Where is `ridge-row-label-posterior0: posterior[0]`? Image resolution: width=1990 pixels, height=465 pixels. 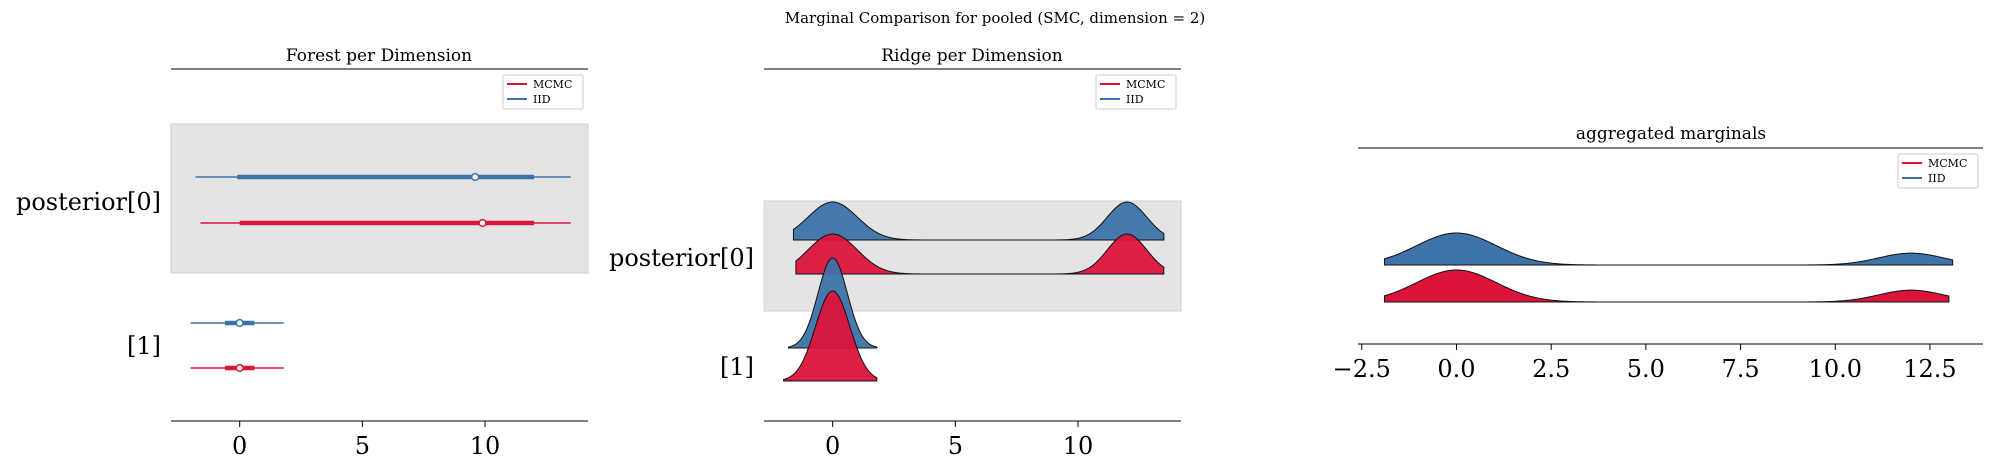
ridge-row-label-posterior0: posterior[0] is located at coordinates (681, 258).